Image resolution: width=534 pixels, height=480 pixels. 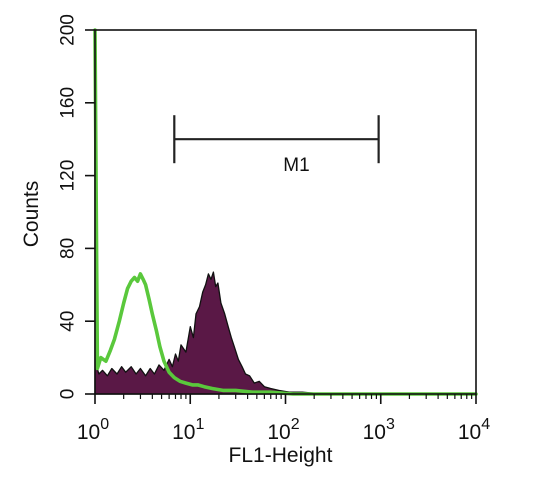 I want to click on y-axis: 0 40 80 120 160 200, so click(x=76, y=207).